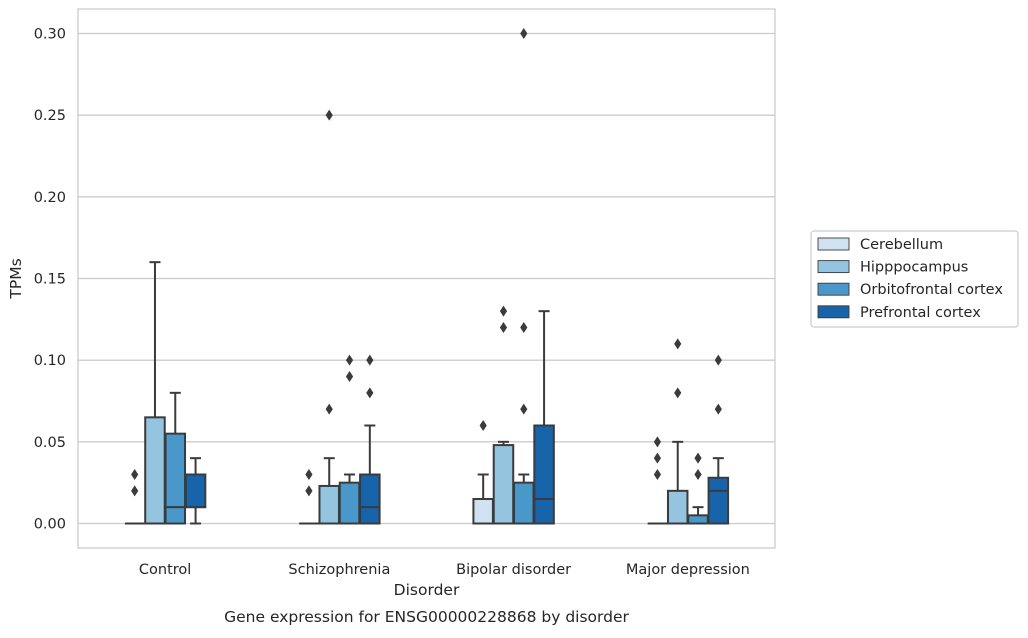 Image resolution: width=1028 pixels, height=638 pixels. Describe the element at coordinates (427, 590) in the screenshot. I see `x-axis-title: Disorder` at that location.